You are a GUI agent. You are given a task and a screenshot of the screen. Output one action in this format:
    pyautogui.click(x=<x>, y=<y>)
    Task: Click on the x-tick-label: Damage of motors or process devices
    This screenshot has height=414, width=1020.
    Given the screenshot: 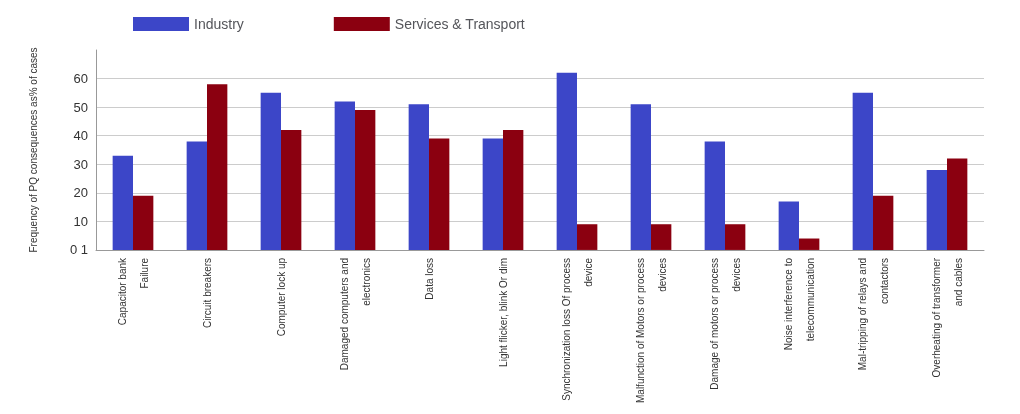 What is the action you would take?
    pyautogui.click(x=725, y=323)
    